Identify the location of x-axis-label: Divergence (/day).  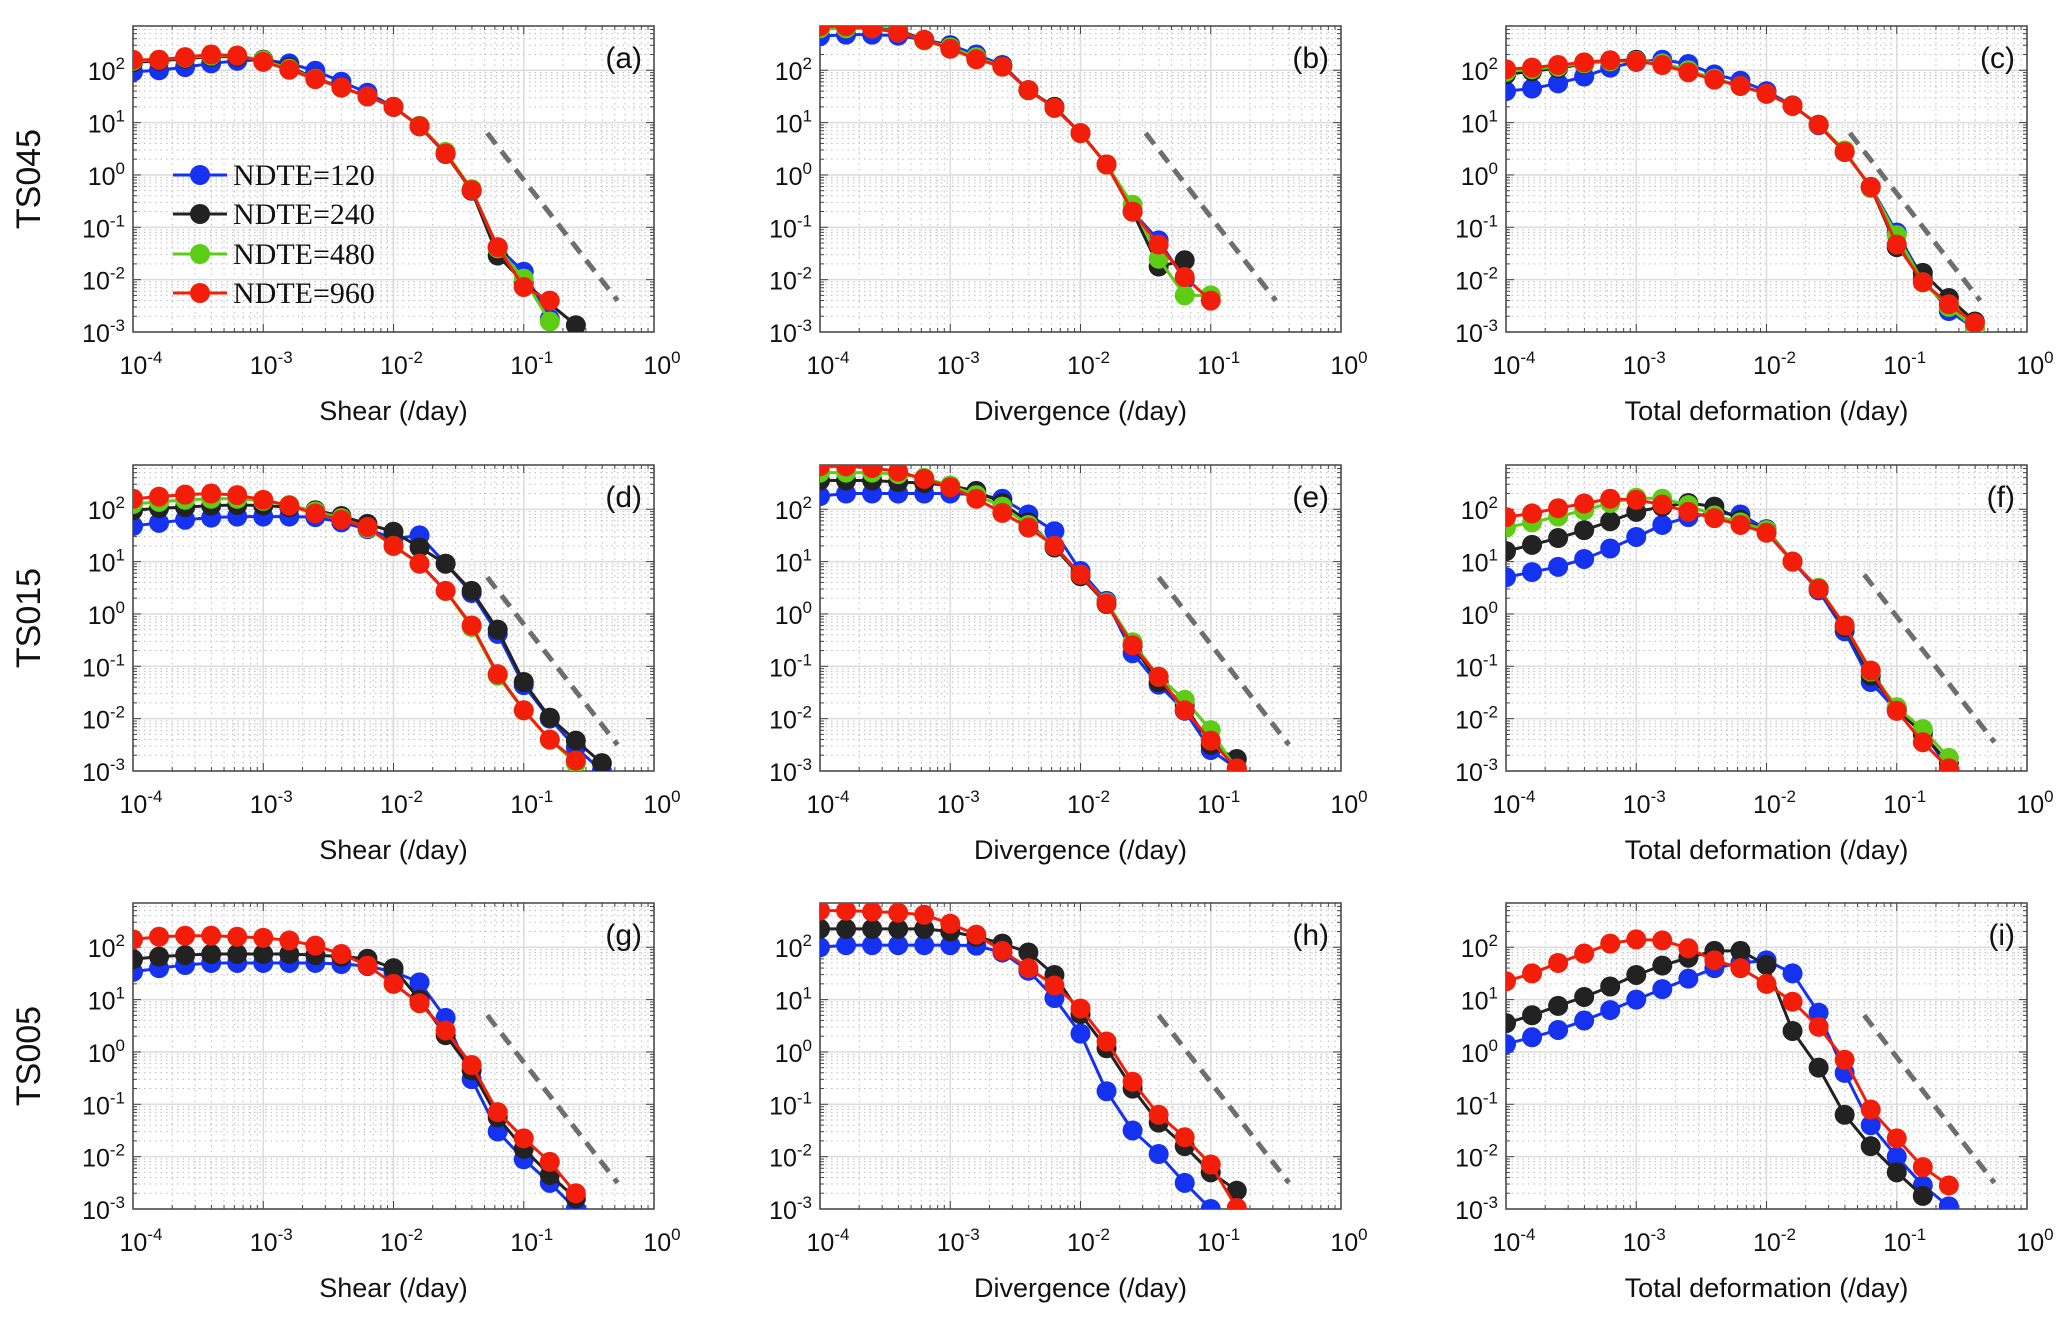
(1080, 1288).